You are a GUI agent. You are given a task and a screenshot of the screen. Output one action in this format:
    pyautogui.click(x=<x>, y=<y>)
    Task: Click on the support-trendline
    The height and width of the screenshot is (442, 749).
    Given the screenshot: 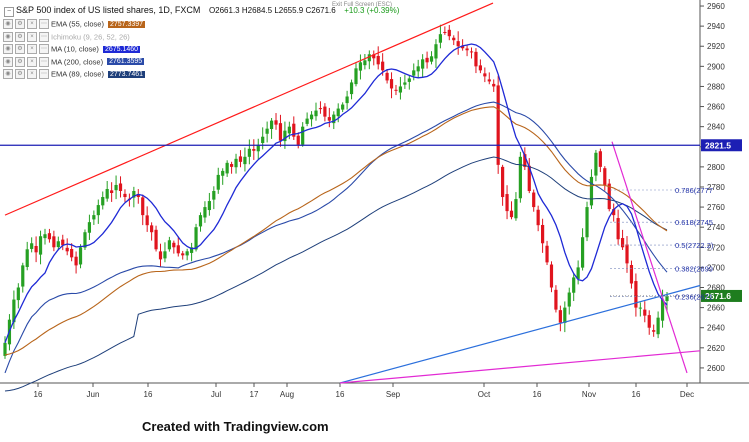 What is the action you would take?
    pyautogui.click(x=520, y=334)
    